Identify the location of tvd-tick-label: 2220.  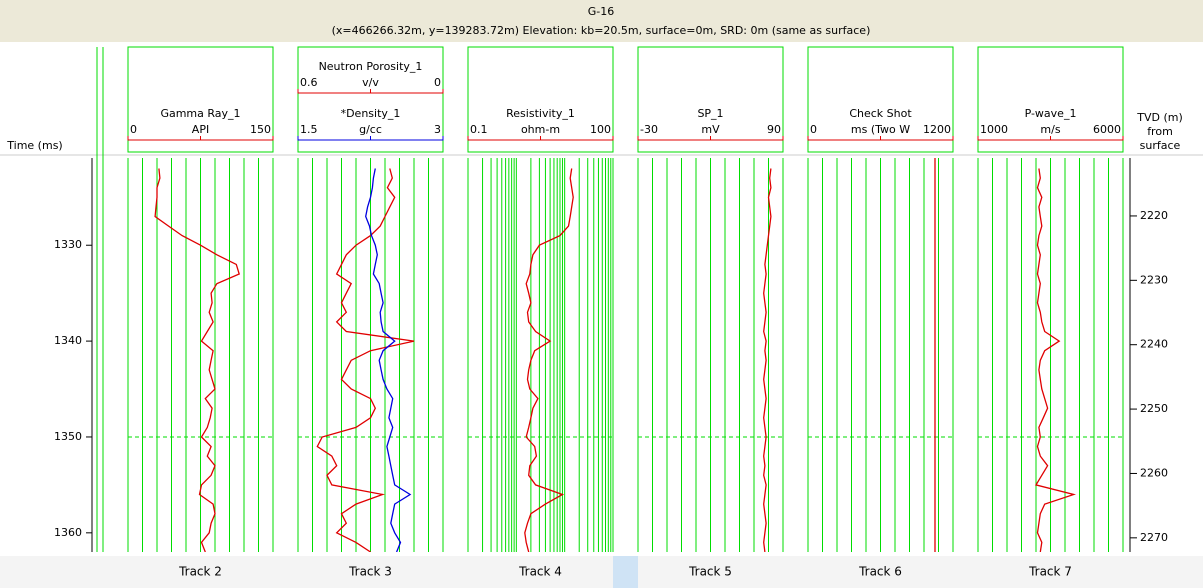
(1154, 215).